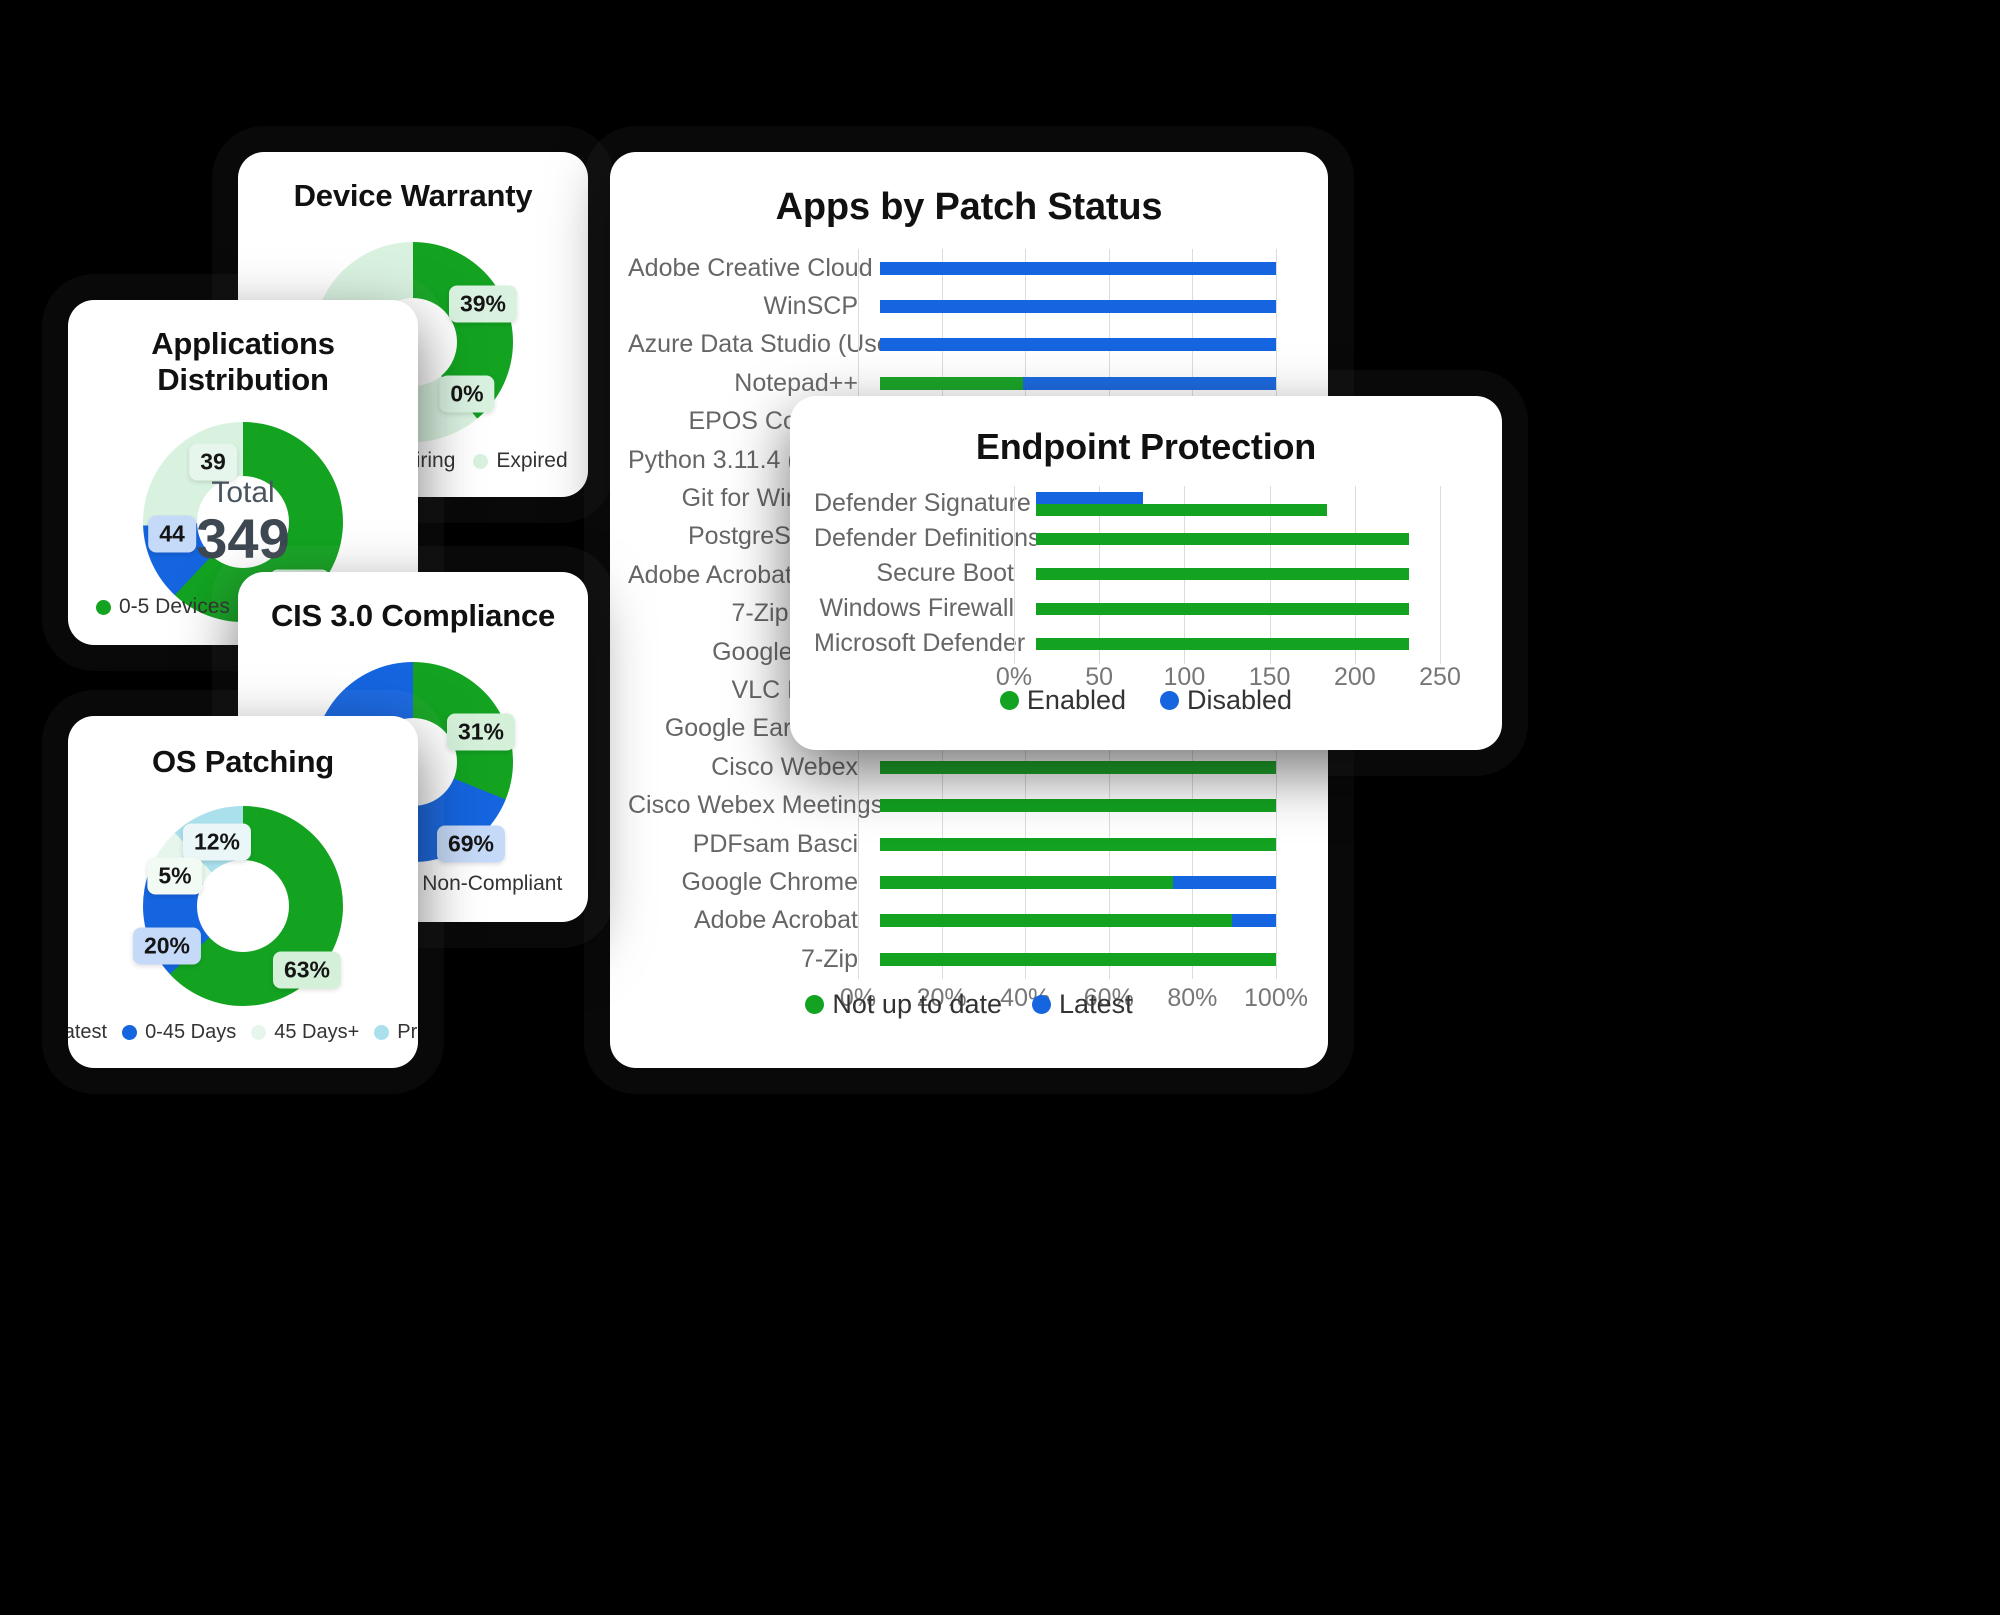 The height and width of the screenshot is (1615, 2000). What do you see at coordinates (1276, 998) in the screenshot?
I see `axis-tick: 100%` at bounding box center [1276, 998].